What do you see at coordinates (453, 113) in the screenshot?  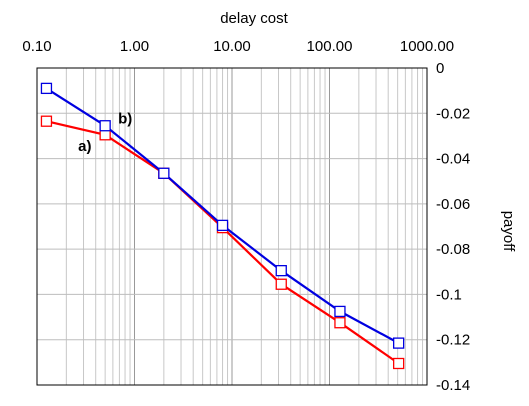 I see `y-tick-label: -0.02` at bounding box center [453, 113].